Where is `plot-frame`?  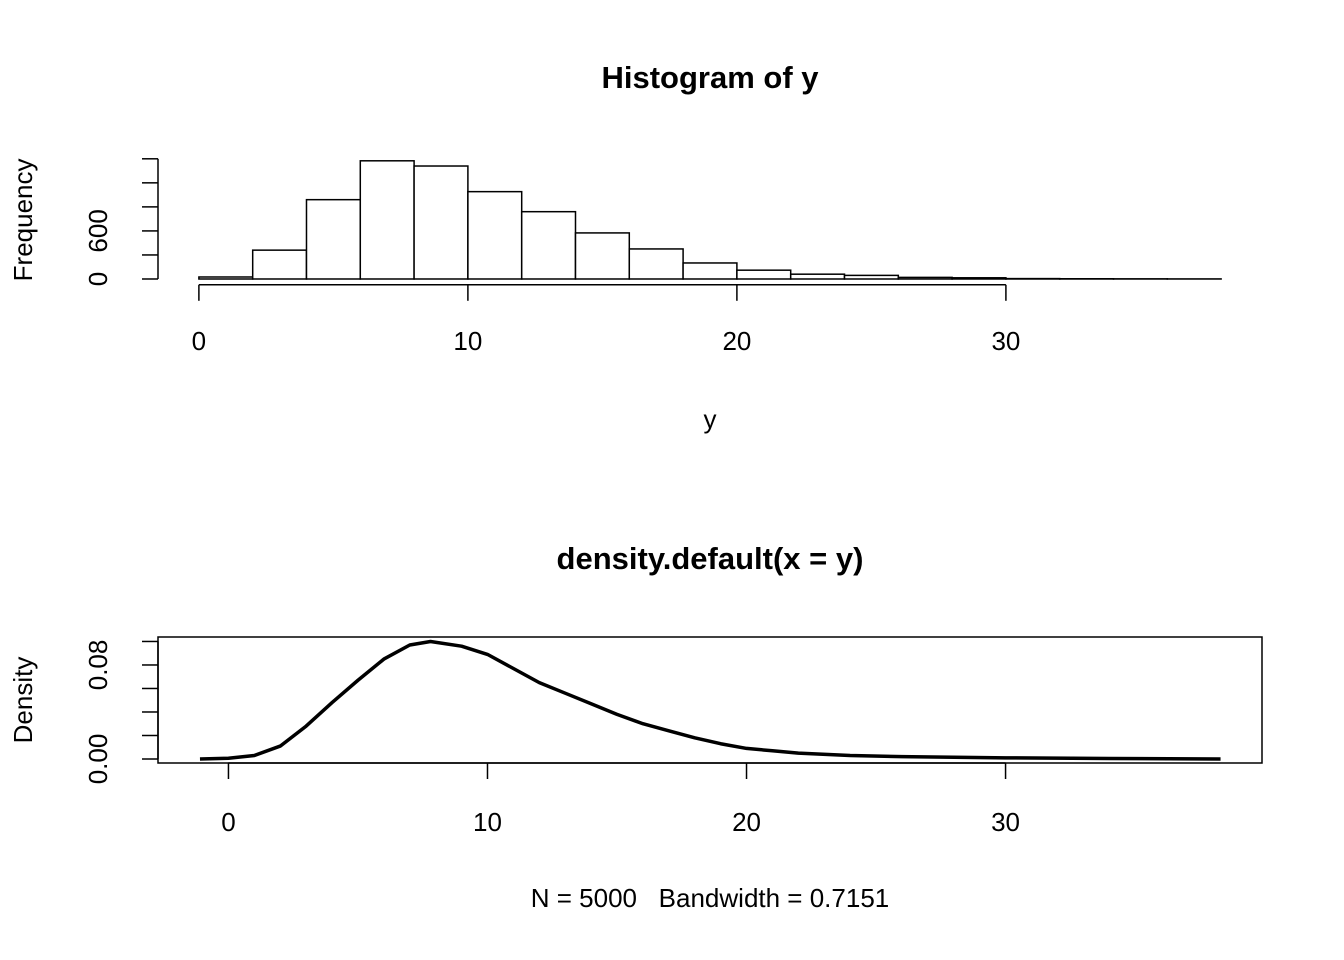
plot-frame is located at coordinates (710, 700).